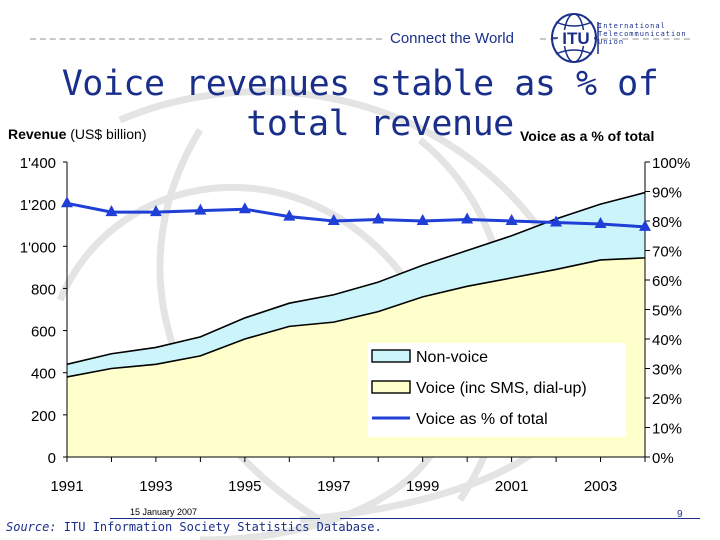 This screenshot has width=720, height=540. Describe the element at coordinates (520, 518) in the screenshot. I see `footer-divider-right` at that location.